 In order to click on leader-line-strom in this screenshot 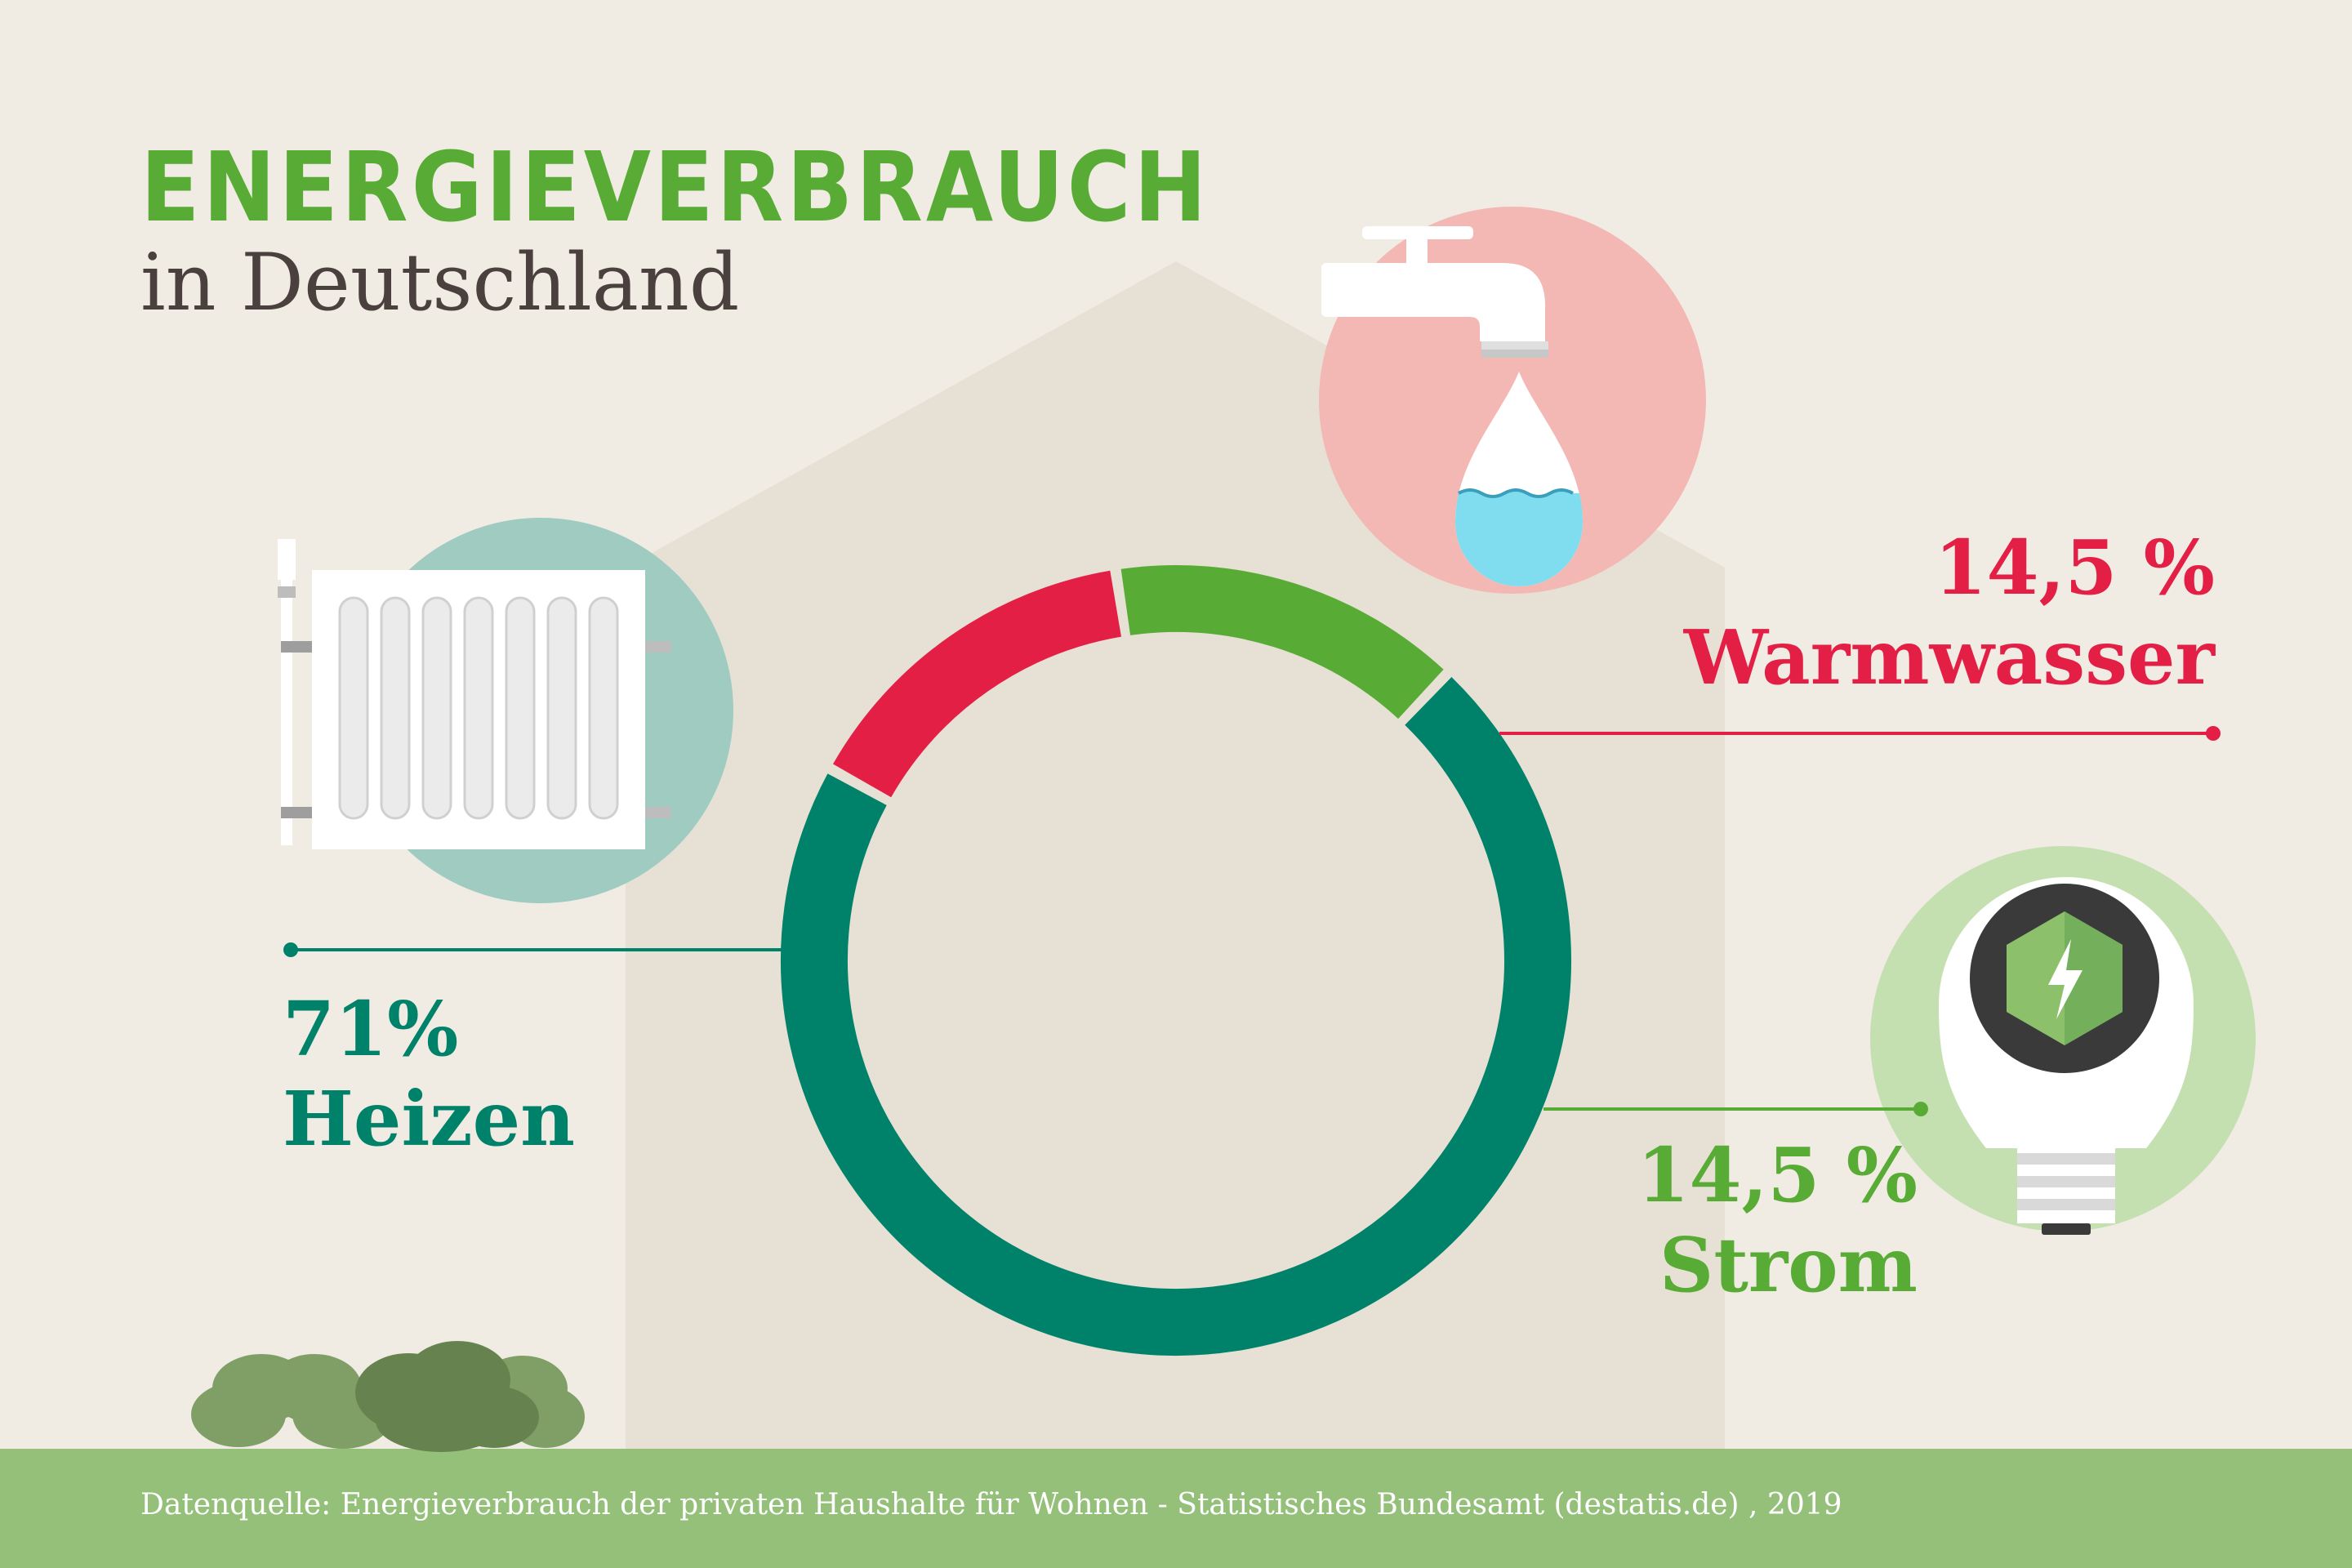, I will do `click(1736, 1109)`.